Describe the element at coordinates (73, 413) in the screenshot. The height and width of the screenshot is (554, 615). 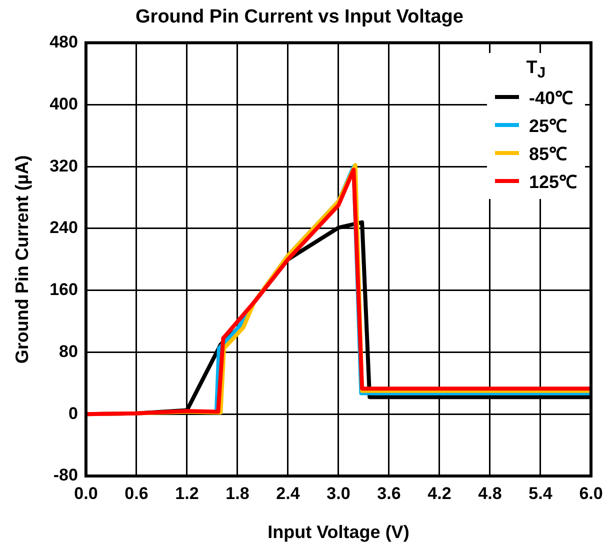
I see `y-tick-label: 0` at that location.